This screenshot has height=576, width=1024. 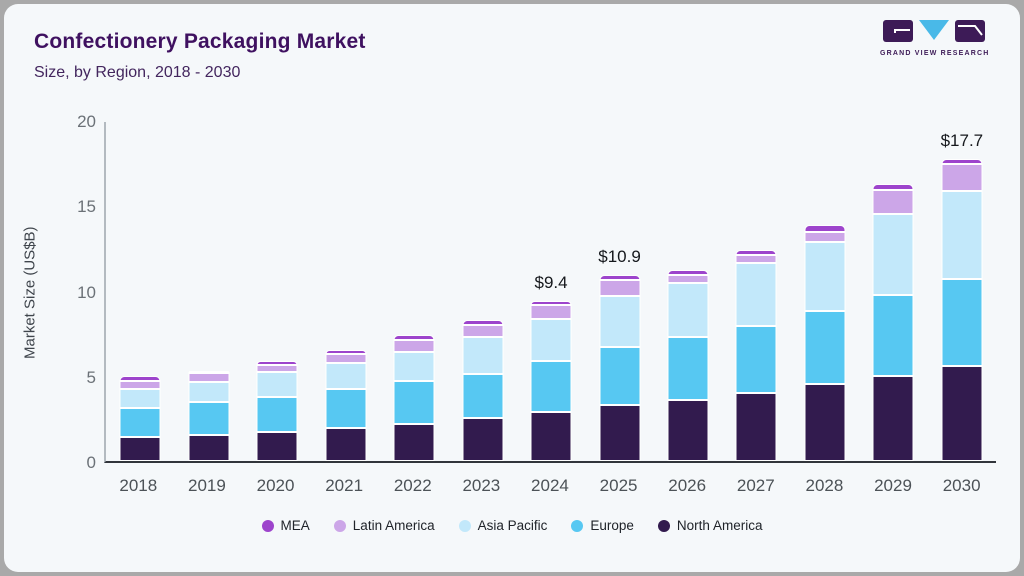 I want to click on bar-stack-2021, so click(x=346, y=405).